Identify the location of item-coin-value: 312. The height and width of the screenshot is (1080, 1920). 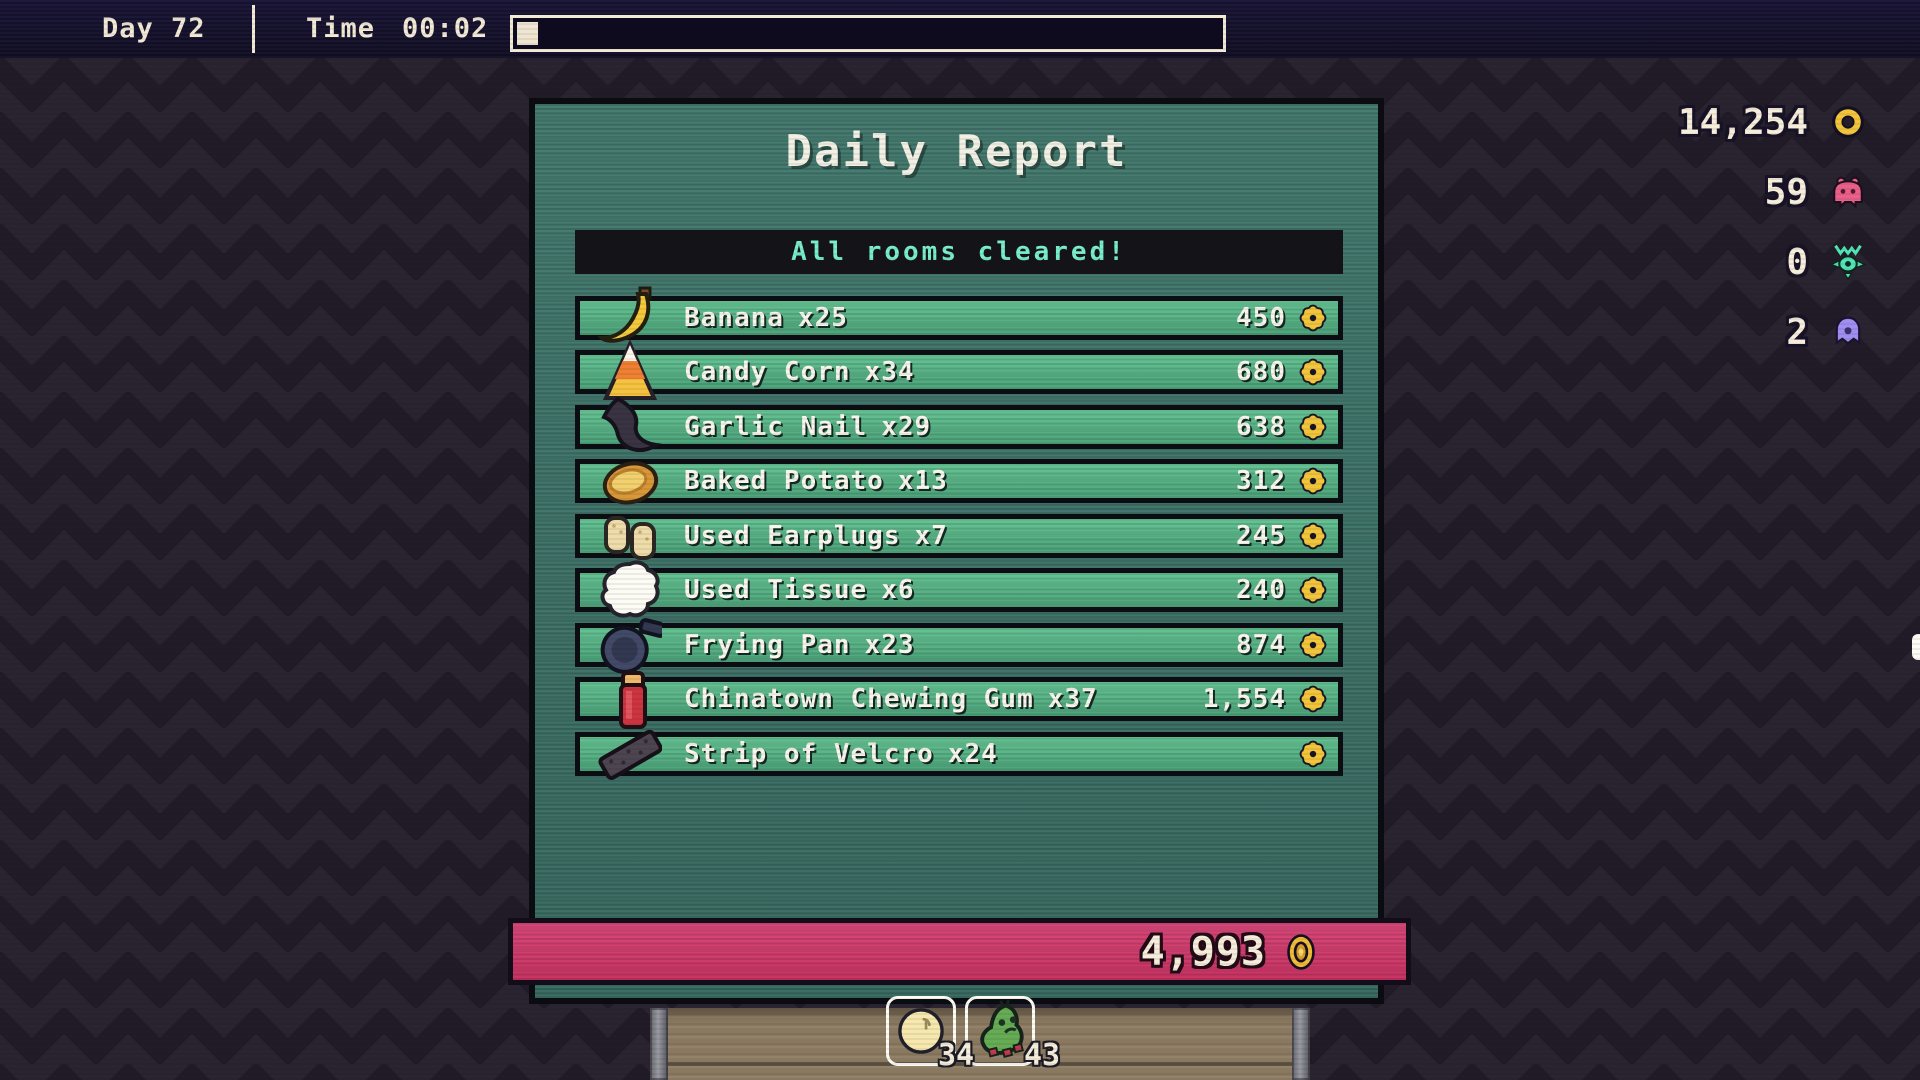
(1261, 481).